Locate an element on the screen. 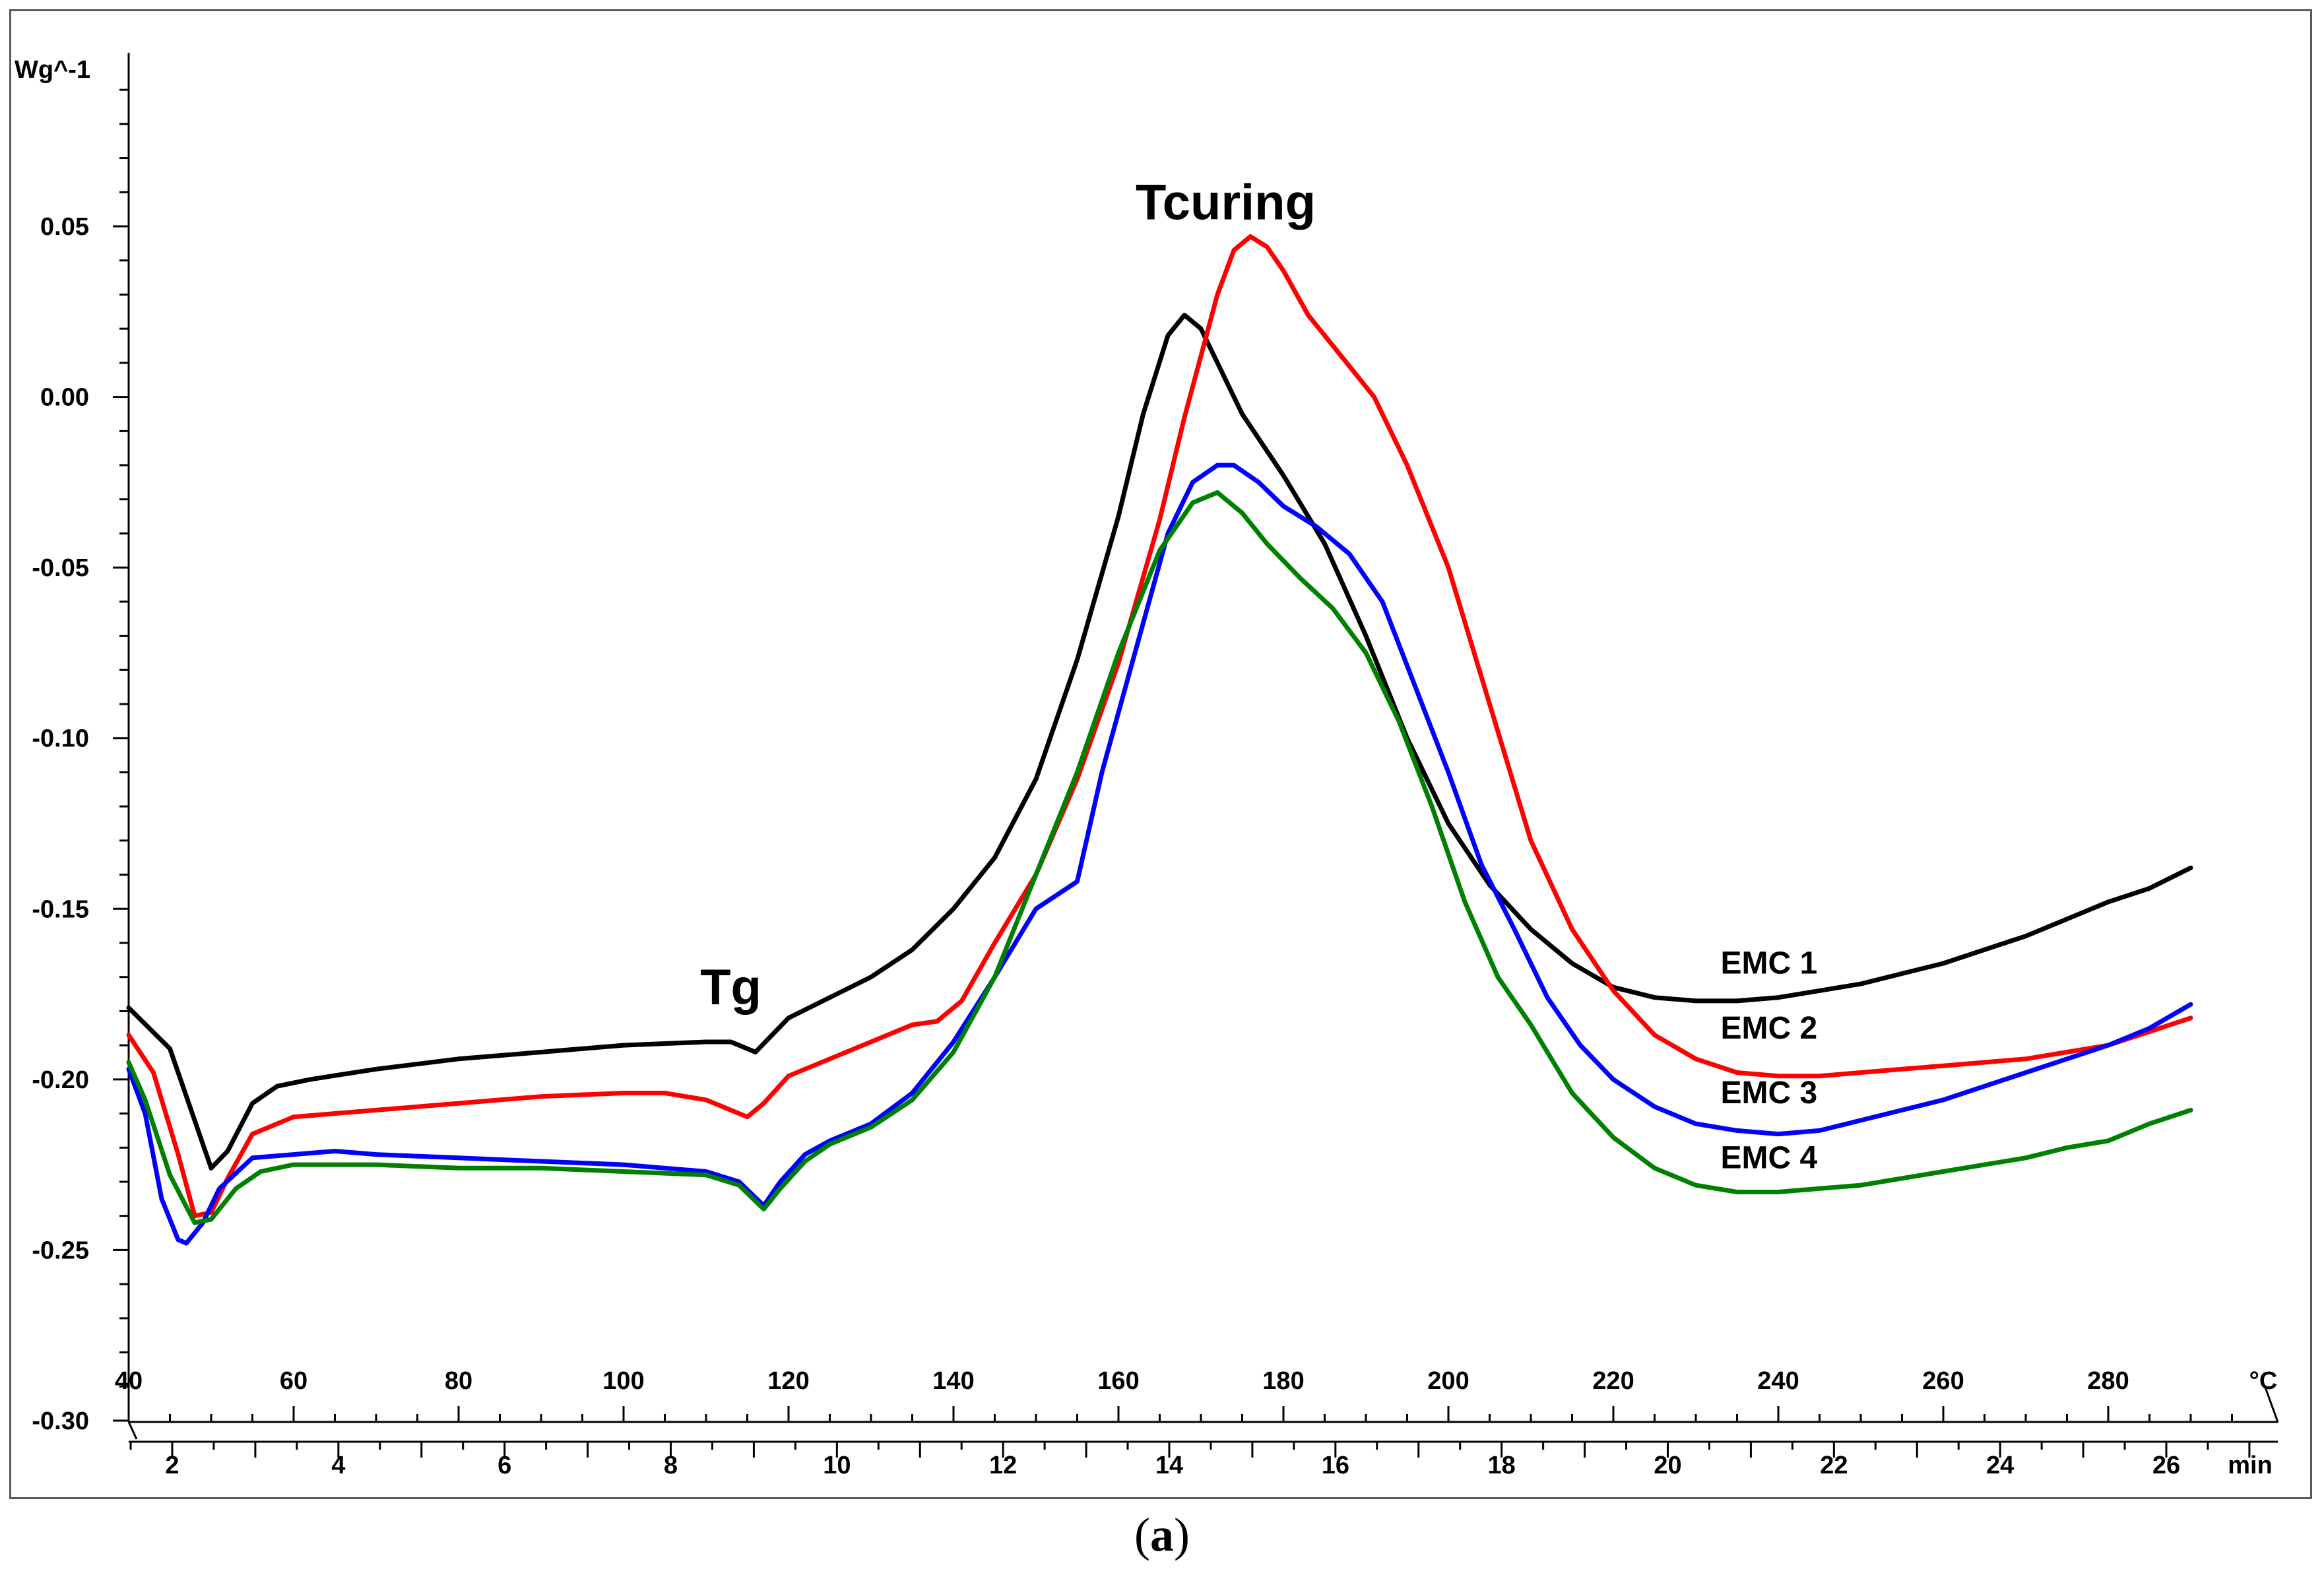 Image resolution: width=2324 pixels, height=1579 pixels. time-tick-label: 12 is located at coordinates (1003, 1466).